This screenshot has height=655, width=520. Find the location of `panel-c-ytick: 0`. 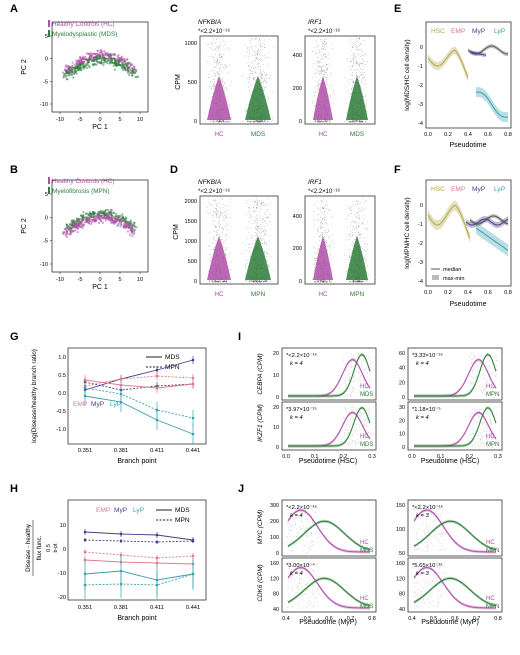

panel-c-ytick: 0 is located at coordinates (195, 122).